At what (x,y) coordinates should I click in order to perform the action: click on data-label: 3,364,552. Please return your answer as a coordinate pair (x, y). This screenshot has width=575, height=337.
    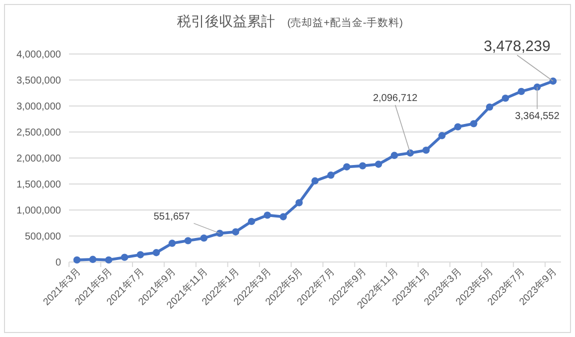
    Looking at the image, I should click on (537, 116).